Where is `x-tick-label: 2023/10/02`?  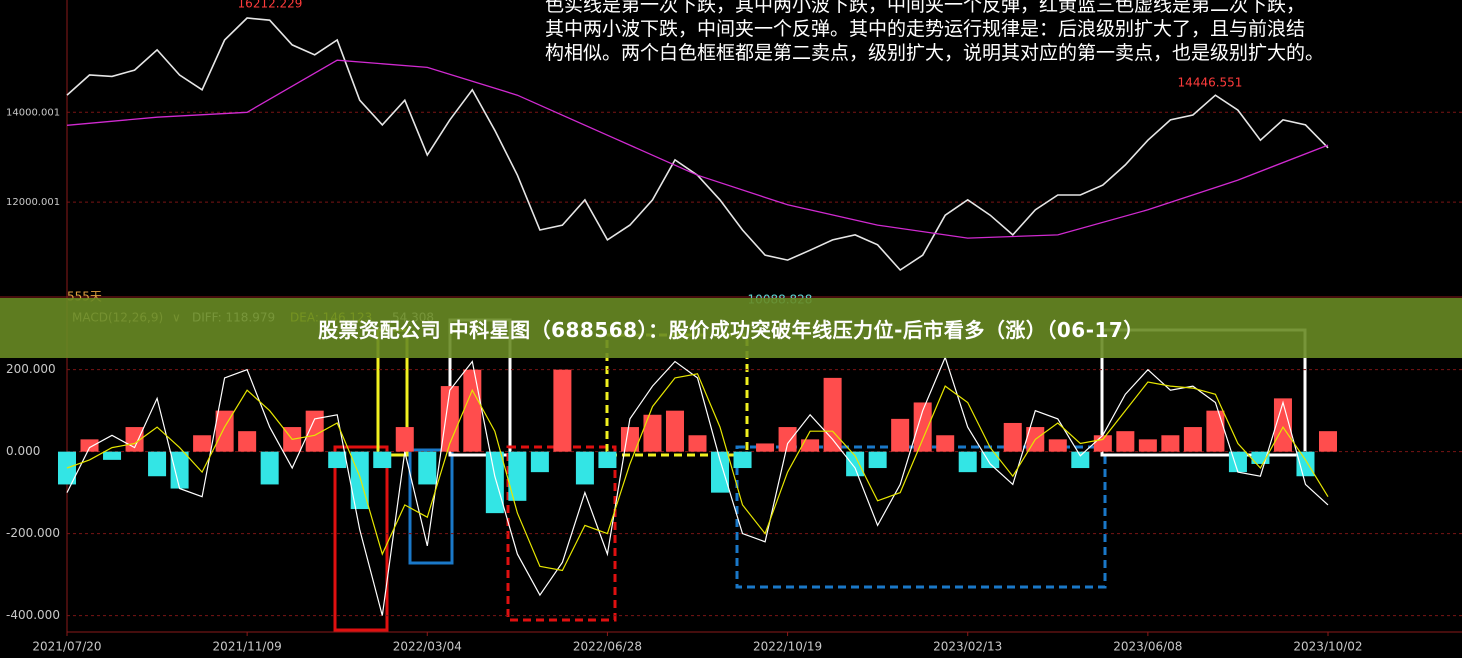
x-tick-label: 2023/10/02 is located at coordinates (1327, 647).